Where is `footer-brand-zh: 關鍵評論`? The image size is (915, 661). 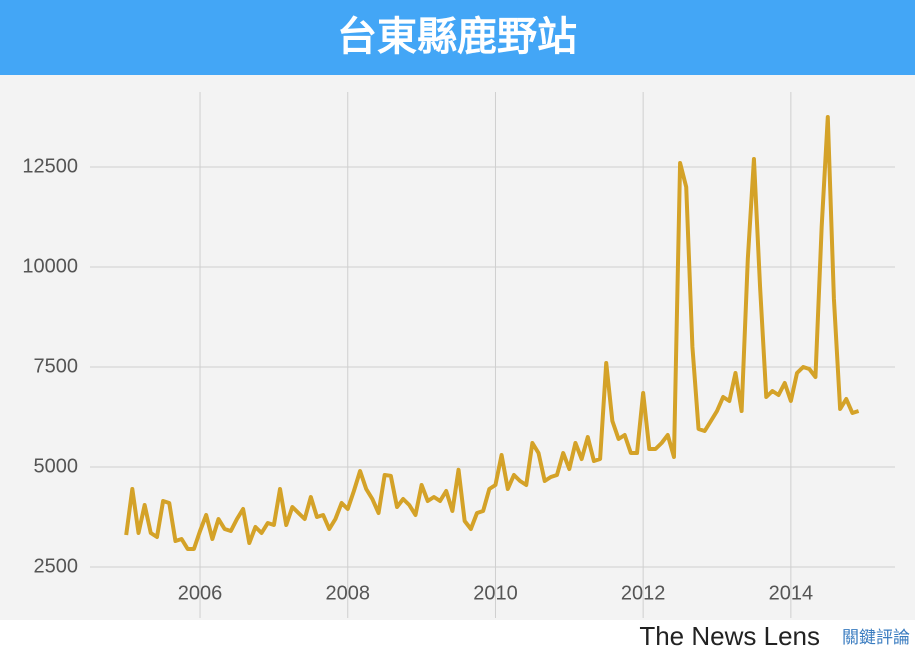 footer-brand-zh: 關鍵評論 is located at coordinates (876, 638).